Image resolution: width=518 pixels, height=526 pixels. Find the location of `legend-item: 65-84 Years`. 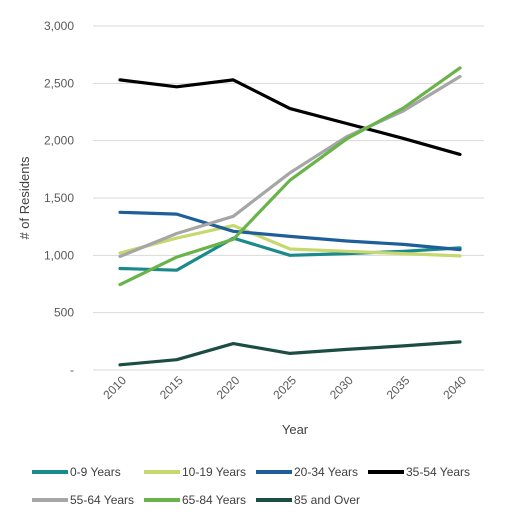

legend-item: 65-84 Years is located at coordinates (195, 500).